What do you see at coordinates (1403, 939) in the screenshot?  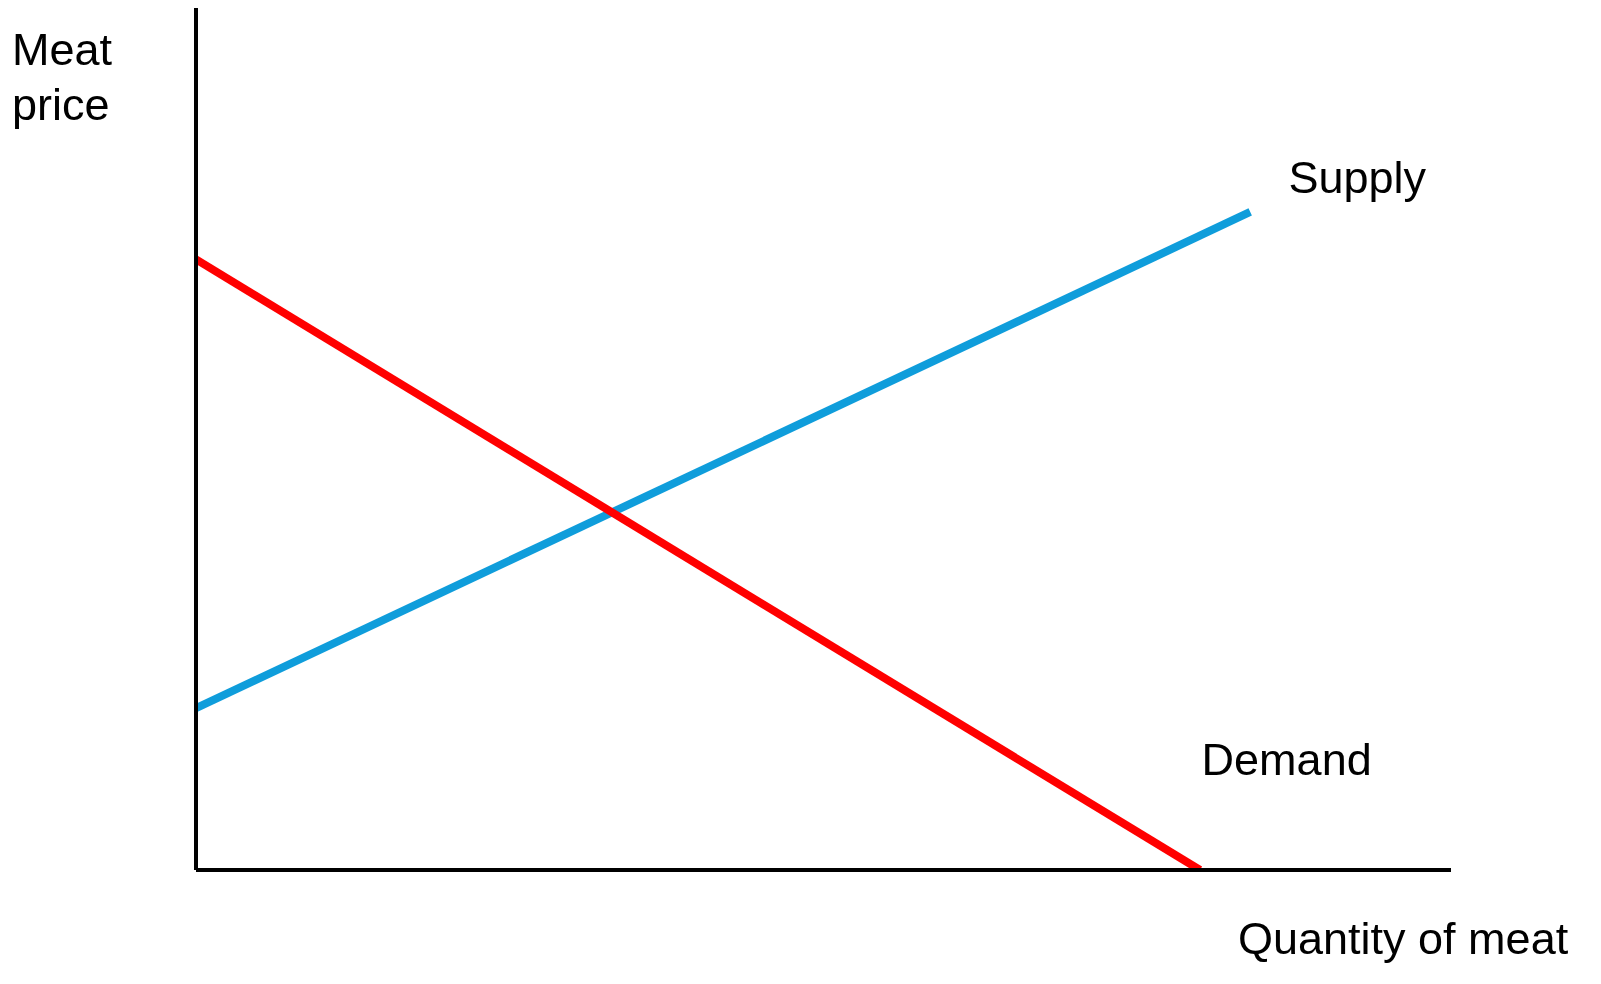 I see `x-axis-title: Quantity of meat` at bounding box center [1403, 939].